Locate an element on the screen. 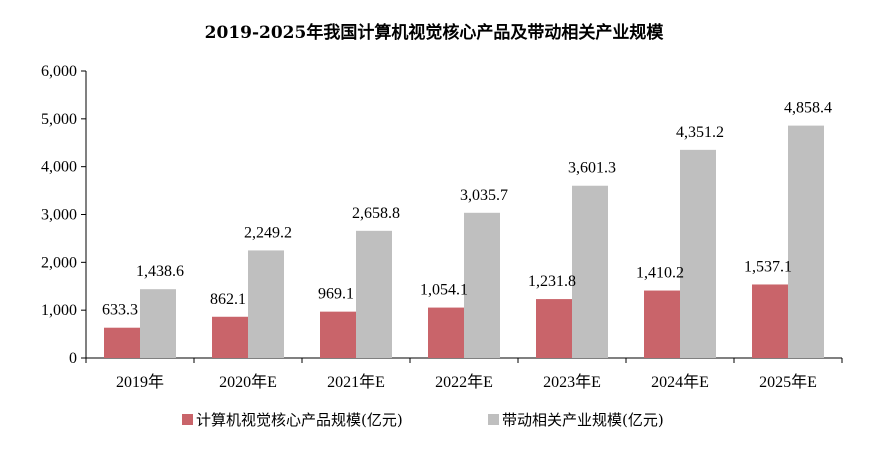 The image size is (869, 454). legend-label-related: 带动相关产业规模(亿元) is located at coordinates (583, 420).